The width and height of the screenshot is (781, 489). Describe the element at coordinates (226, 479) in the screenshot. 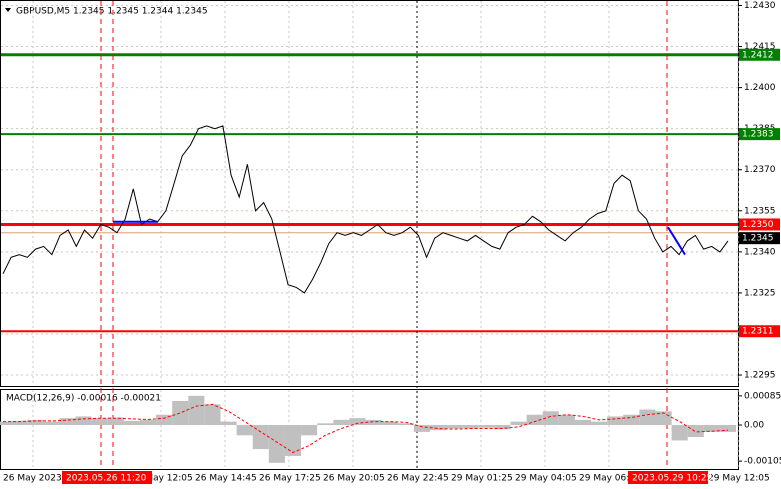

I see `x-tick-label: 26 May 14:45` at that location.